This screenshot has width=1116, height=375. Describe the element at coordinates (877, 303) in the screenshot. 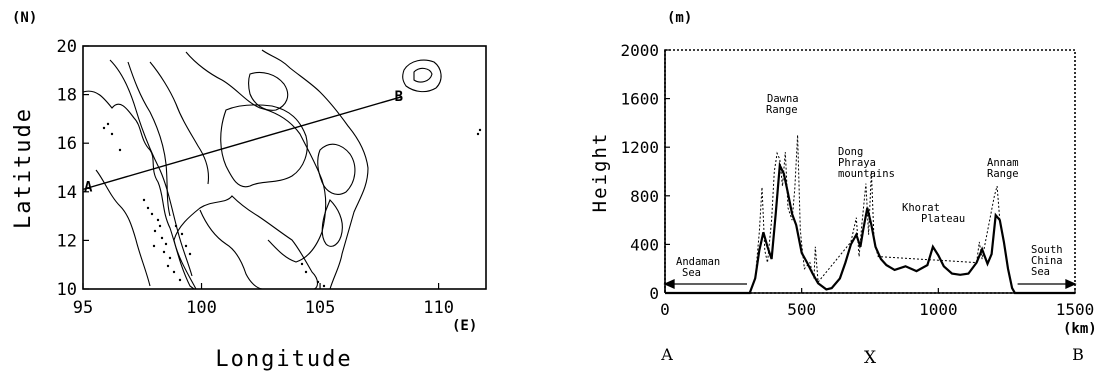

I see `profile-x-ticks: 0 500 1000 1500` at that location.